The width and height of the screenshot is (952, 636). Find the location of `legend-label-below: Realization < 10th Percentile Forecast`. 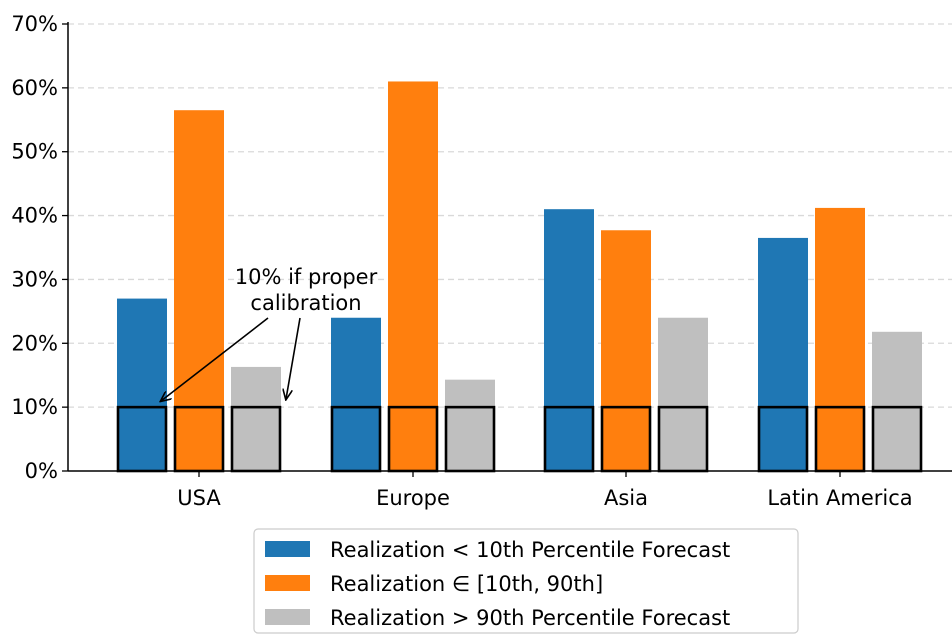

legend-label-below: Realization < 10th Percentile Forecast is located at coordinates (530, 550).